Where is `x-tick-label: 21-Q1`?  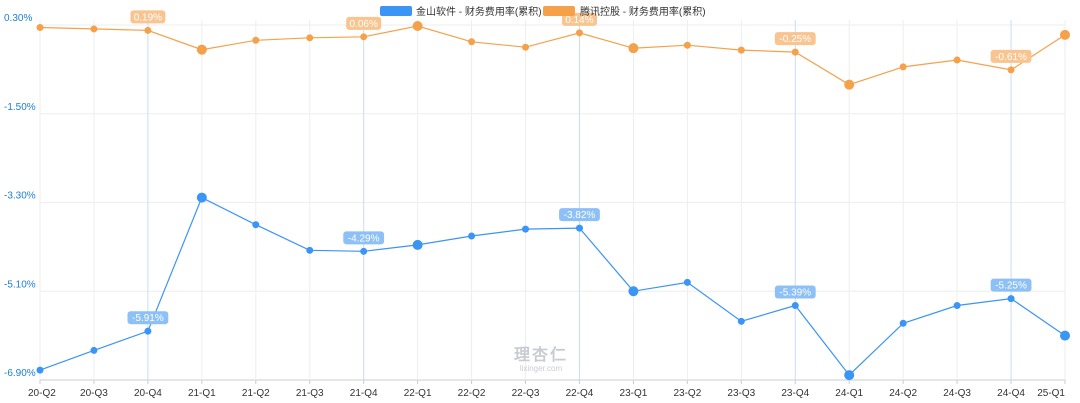 x-tick-label: 21-Q1 is located at coordinates (202, 393).